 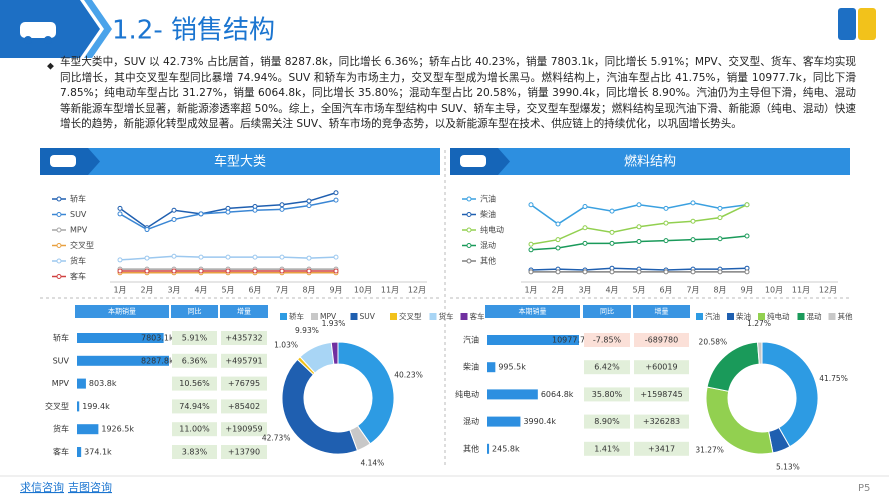 I want to click on increase-value: +13790, so click(x=244, y=452).